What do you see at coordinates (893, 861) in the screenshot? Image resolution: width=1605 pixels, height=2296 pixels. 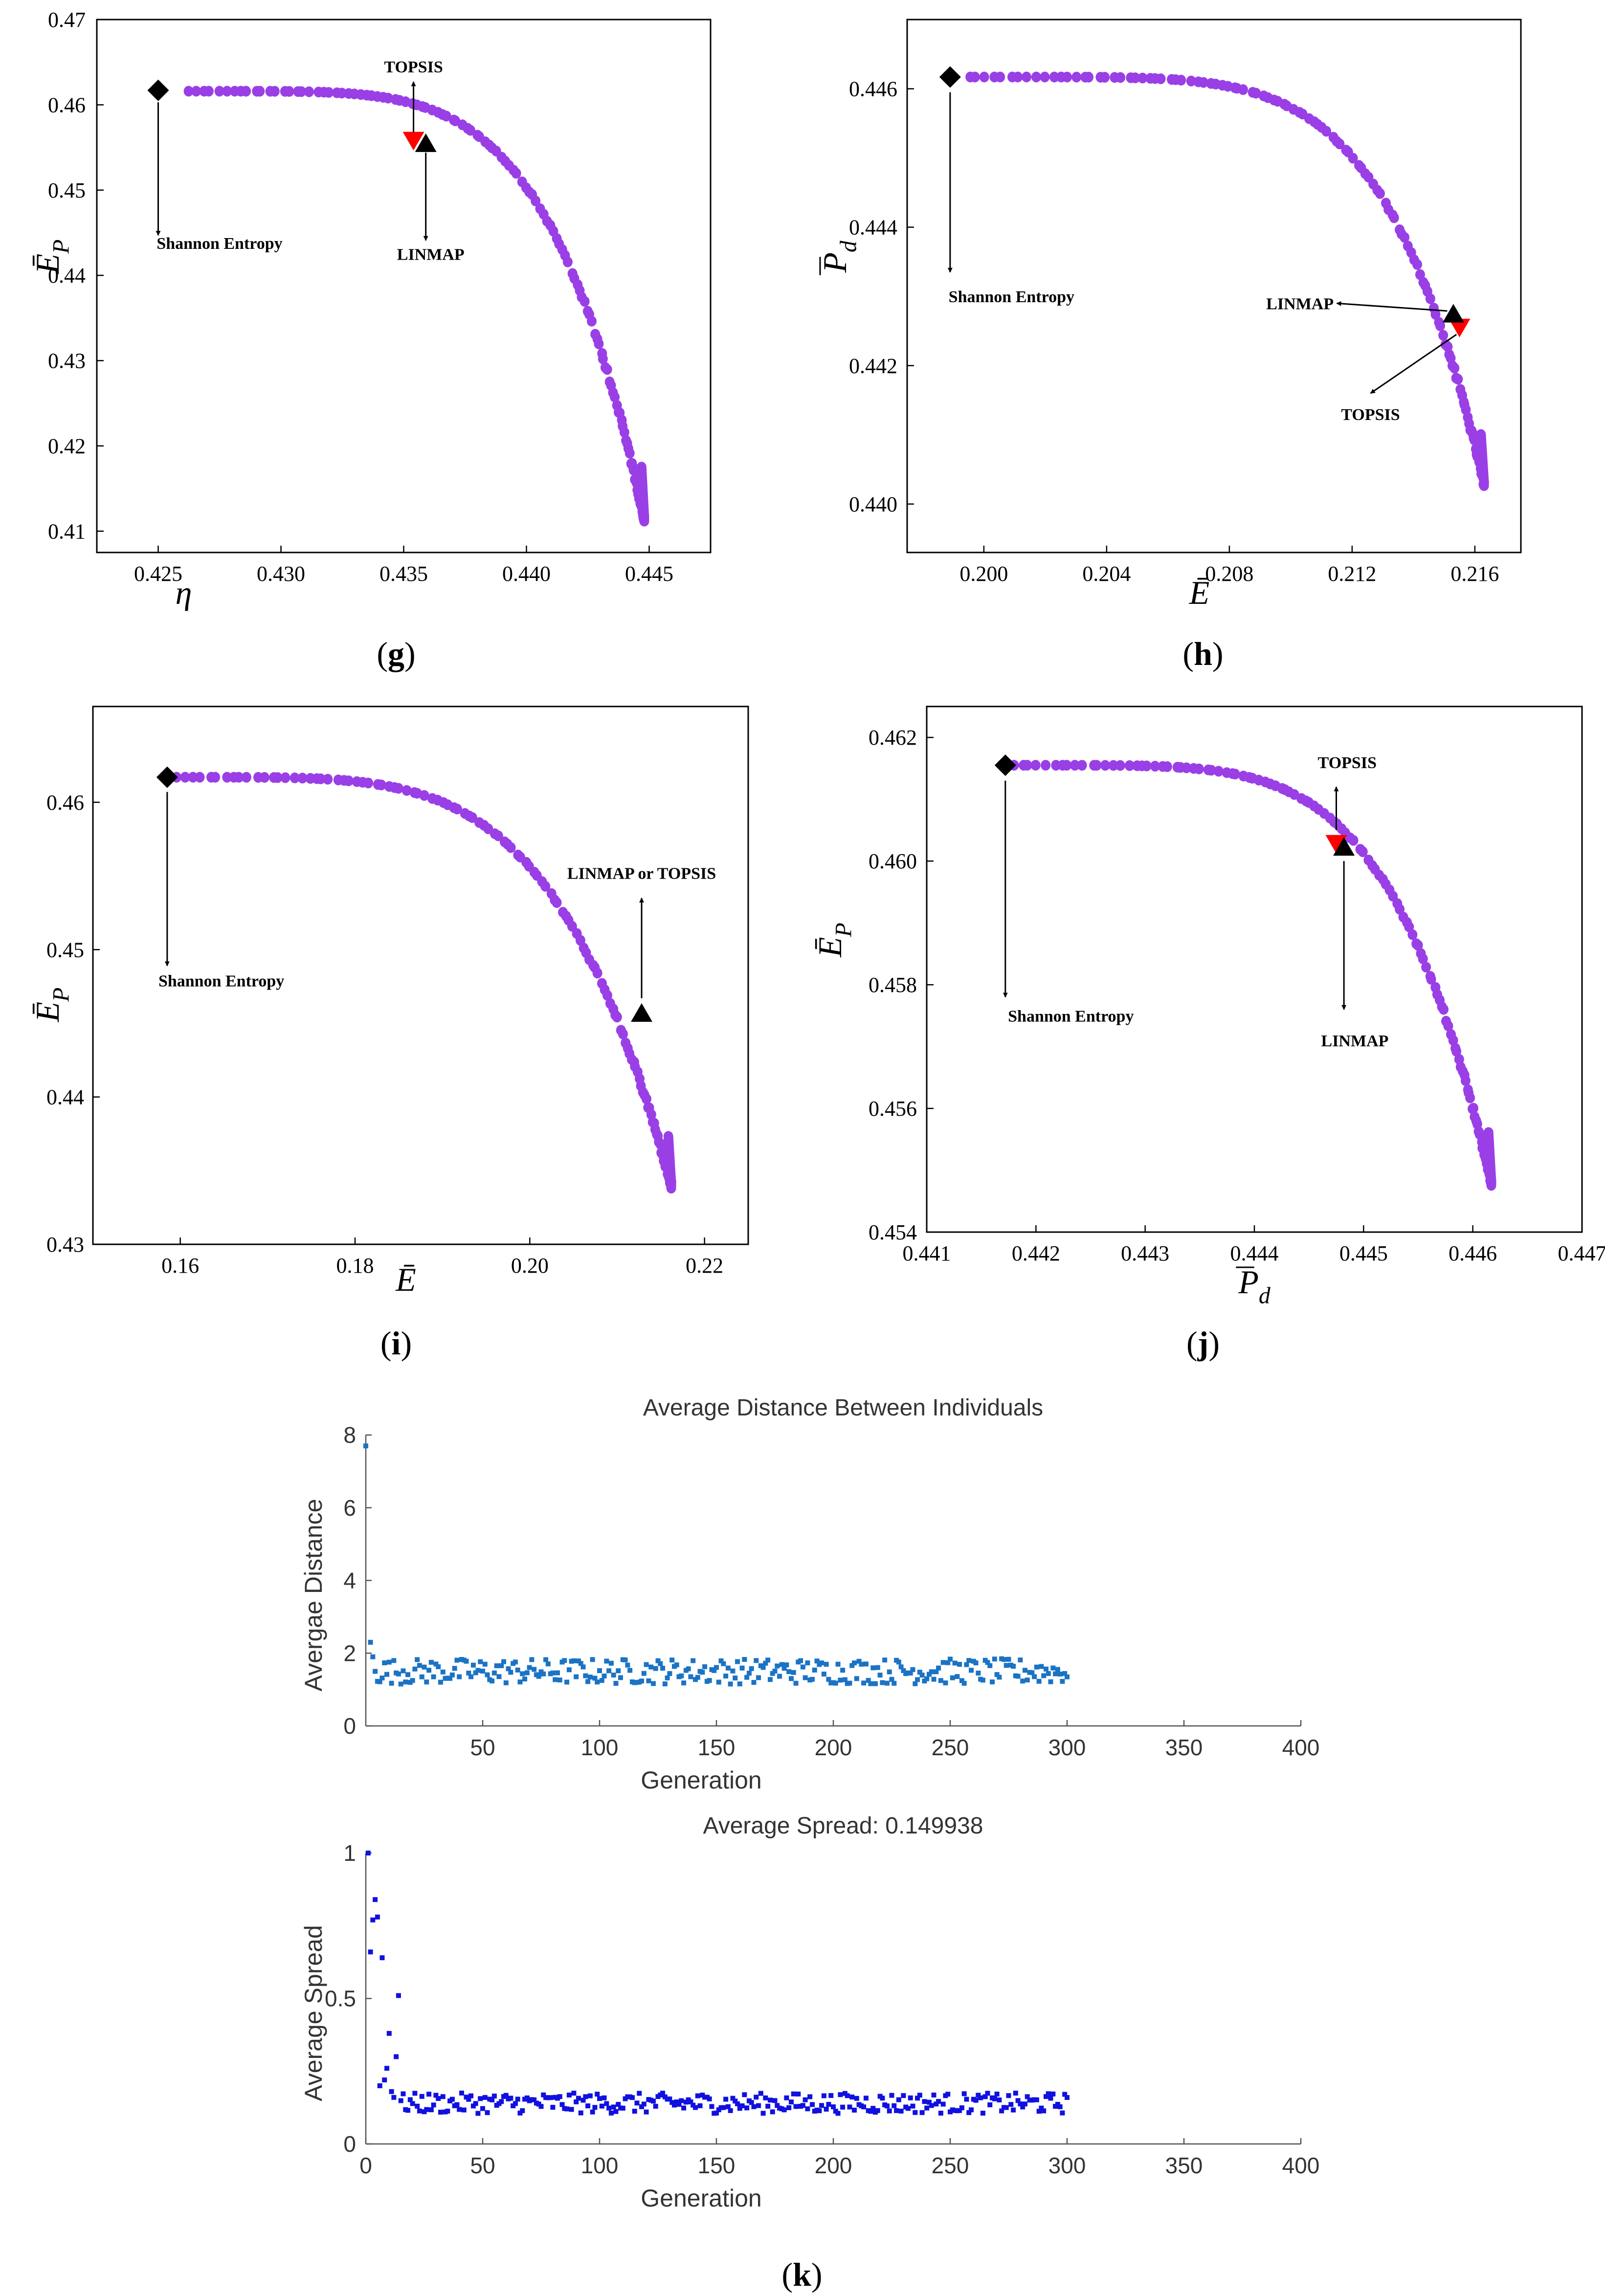 I see `y-tick-label: 0.460` at bounding box center [893, 861].